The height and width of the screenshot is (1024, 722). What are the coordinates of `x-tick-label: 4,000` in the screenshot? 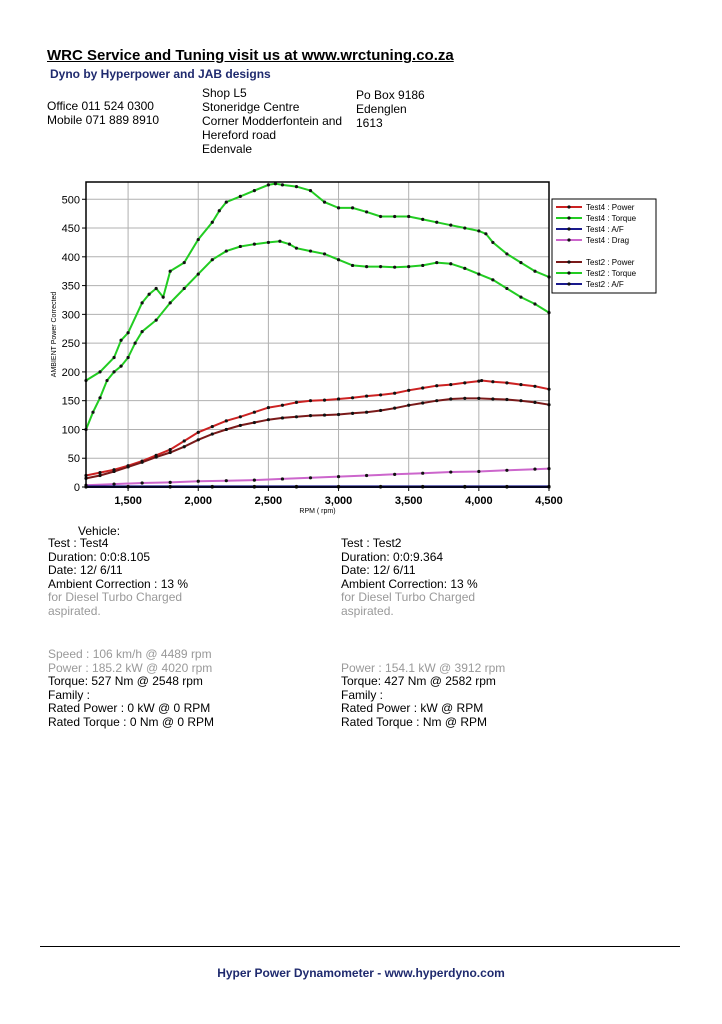 It's located at (479, 501).